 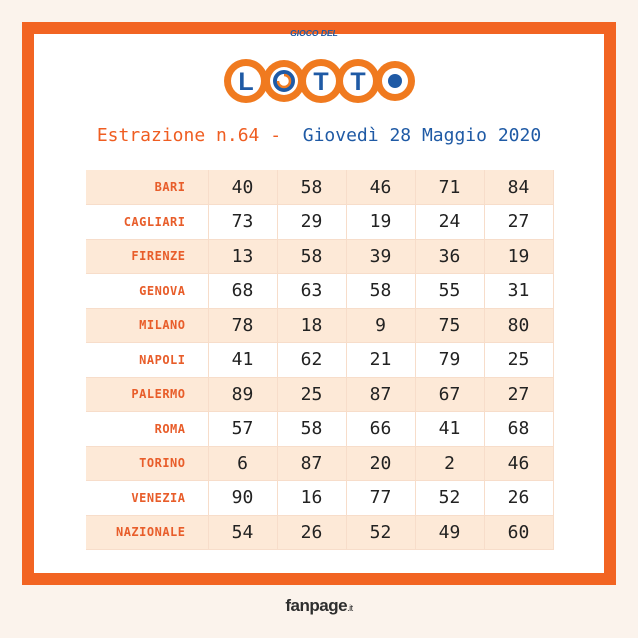 I want to click on drawn-number: 84, so click(x=519, y=187).